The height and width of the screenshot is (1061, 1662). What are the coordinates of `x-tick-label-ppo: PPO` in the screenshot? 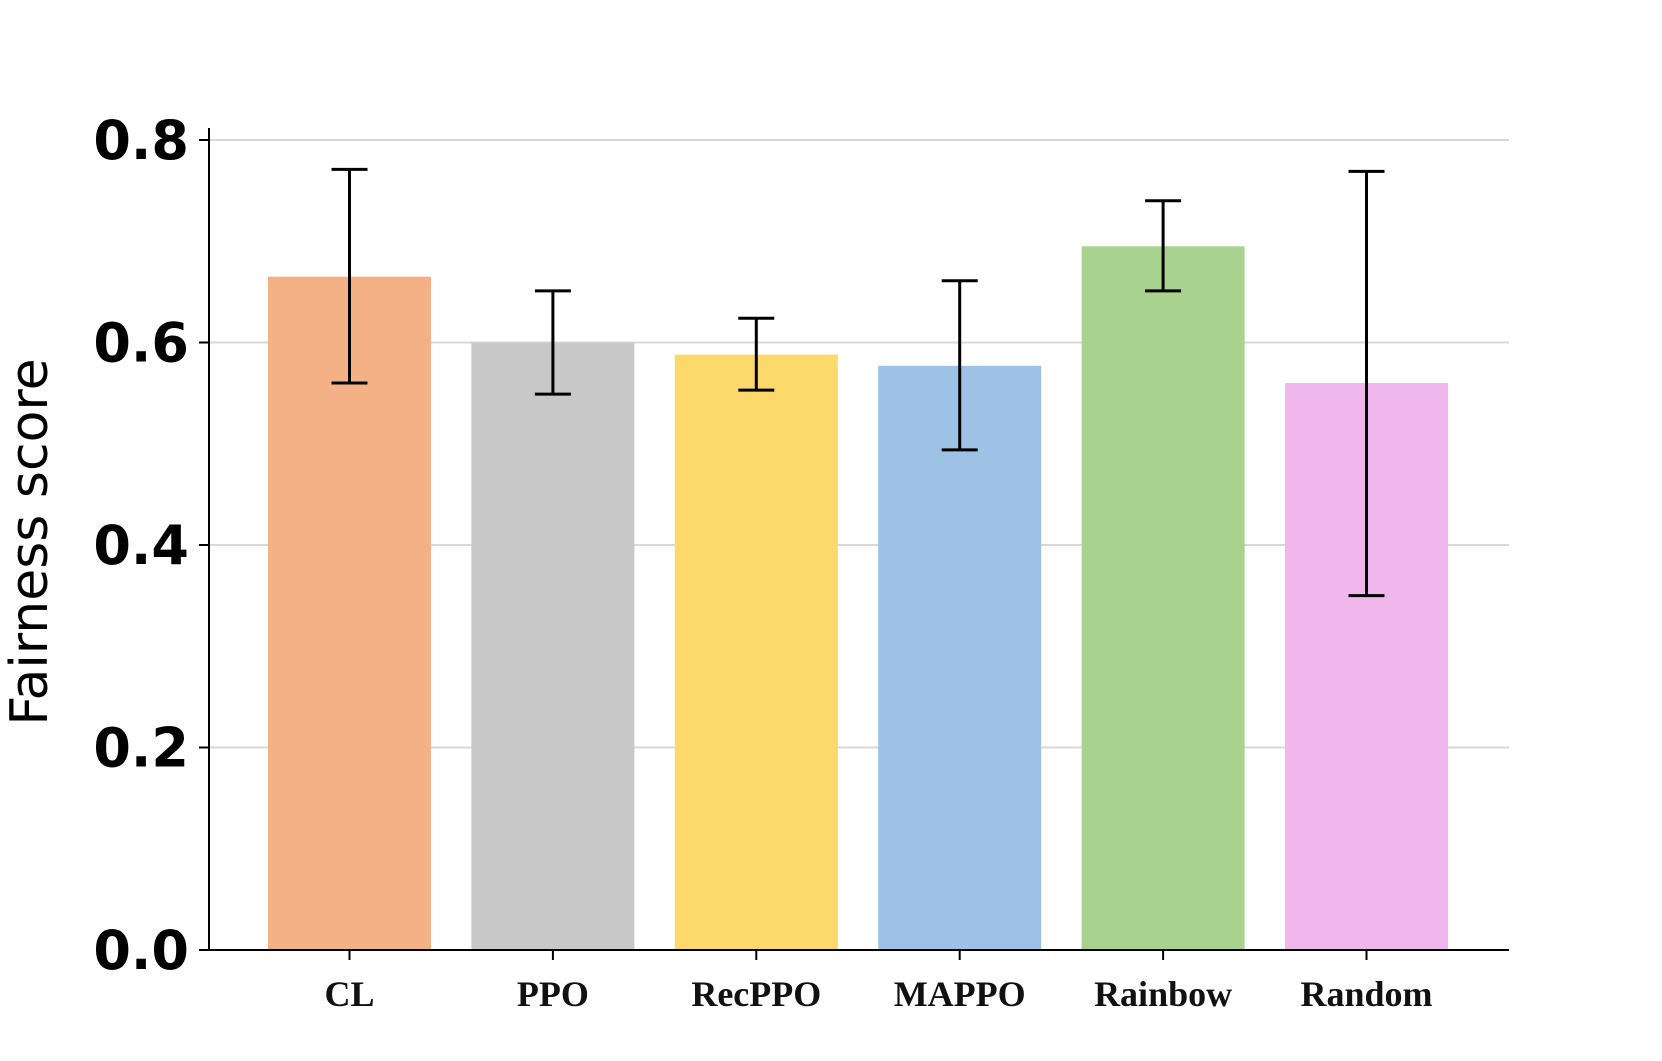 It's located at (553, 994).